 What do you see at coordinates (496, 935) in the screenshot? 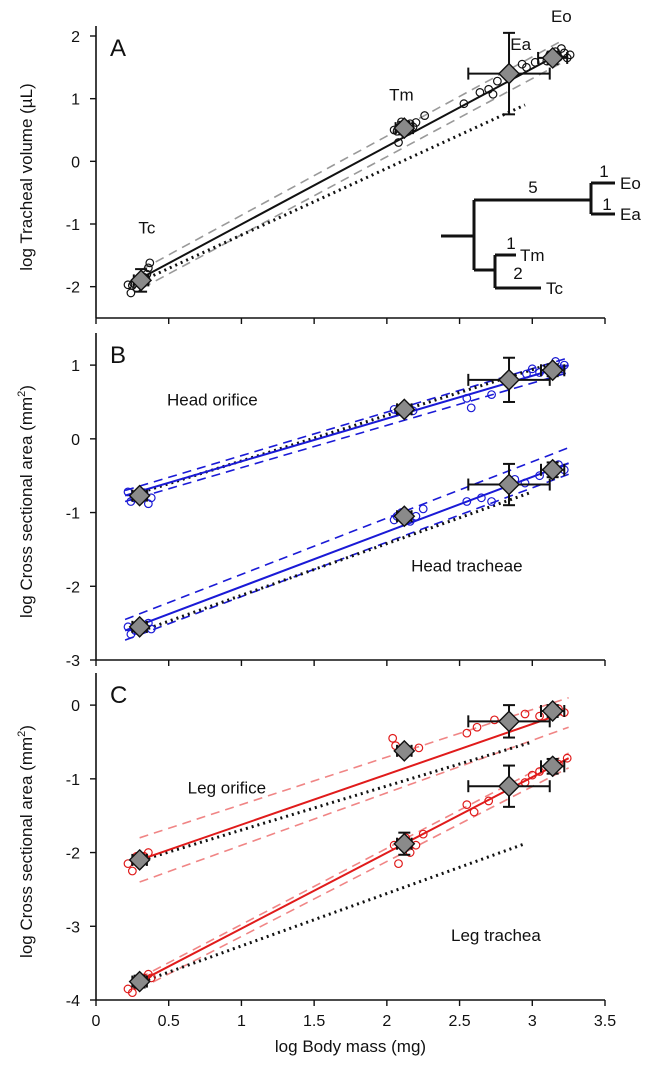
I see `series-label: Leg trachea` at bounding box center [496, 935].